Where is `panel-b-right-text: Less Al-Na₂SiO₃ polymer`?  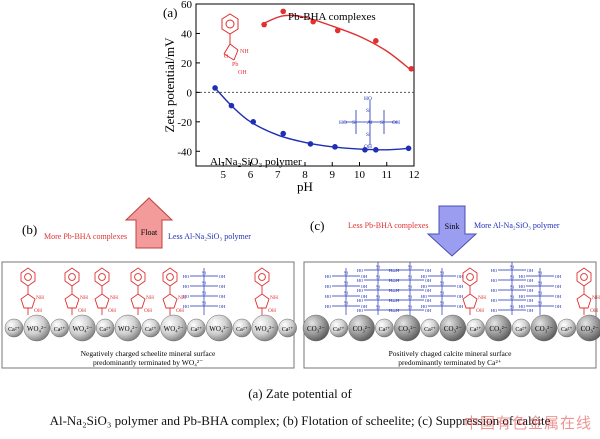 panel-b-right-text: Less Al-Na₂SiO₃ polymer is located at coordinates (209, 236).